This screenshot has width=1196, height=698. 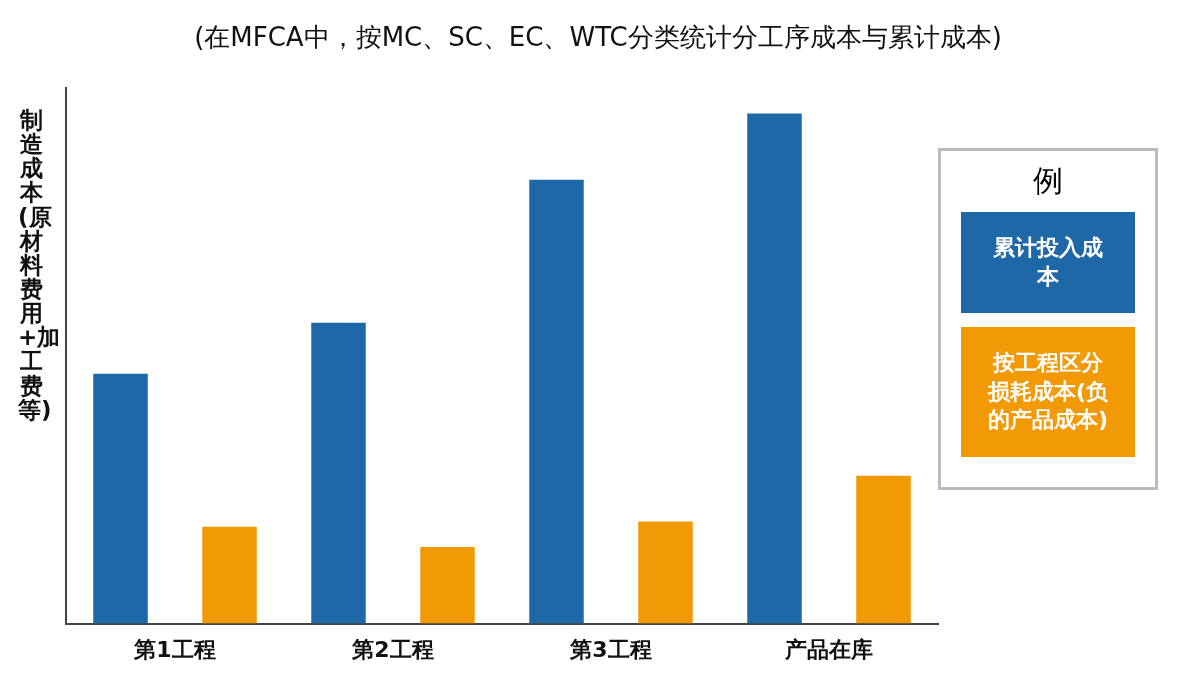 What do you see at coordinates (1048, 263) in the screenshot?
I see `text: 累计投入成本` at bounding box center [1048, 263].